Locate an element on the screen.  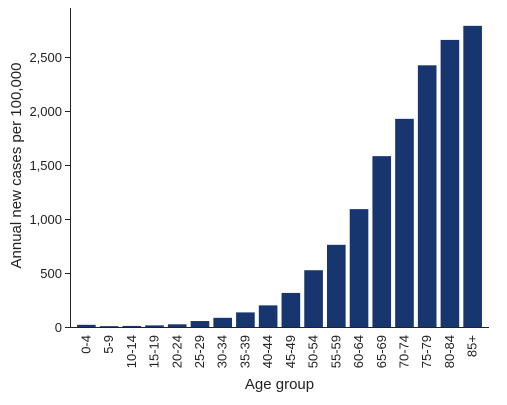
y-tick-label: 1,500 is located at coordinates (45, 165).